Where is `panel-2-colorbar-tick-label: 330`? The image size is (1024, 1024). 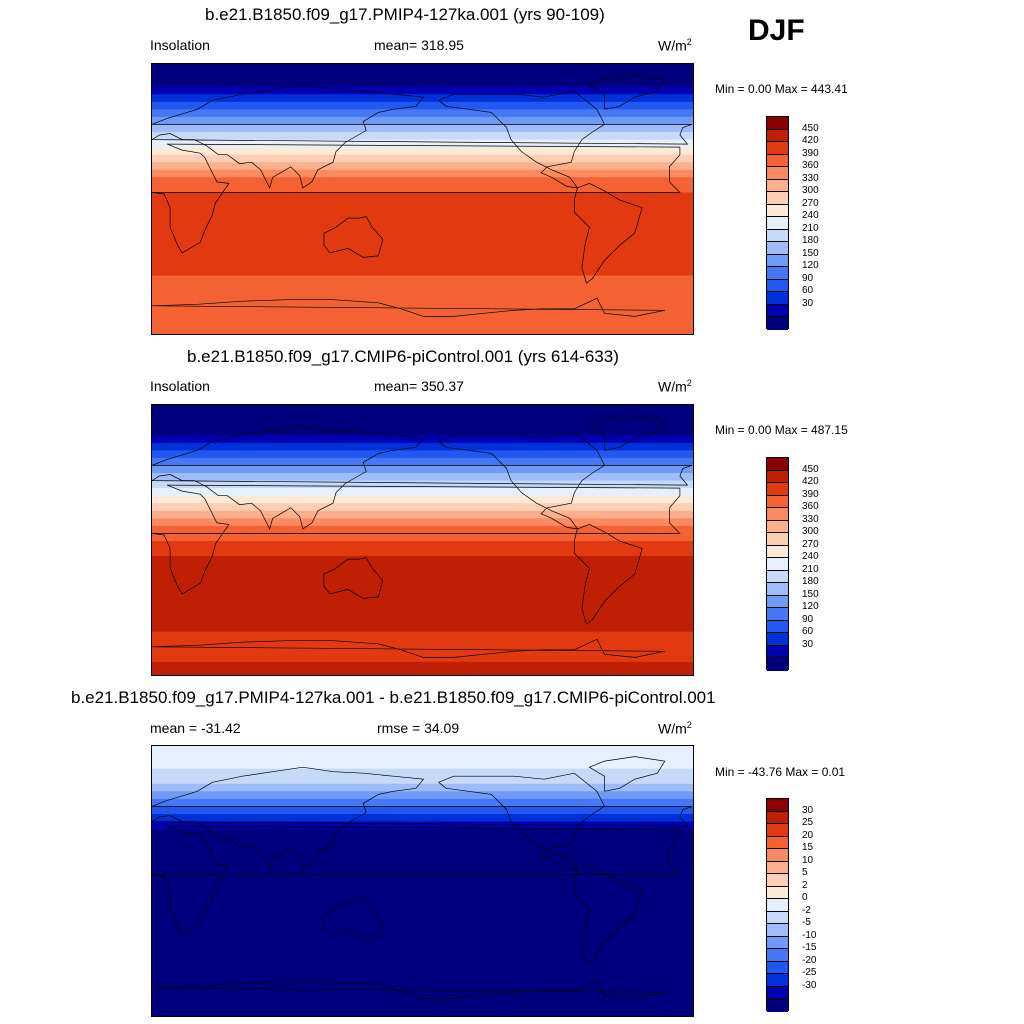
panel-2-colorbar-tick-label: 330 is located at coordinates (810, 519).